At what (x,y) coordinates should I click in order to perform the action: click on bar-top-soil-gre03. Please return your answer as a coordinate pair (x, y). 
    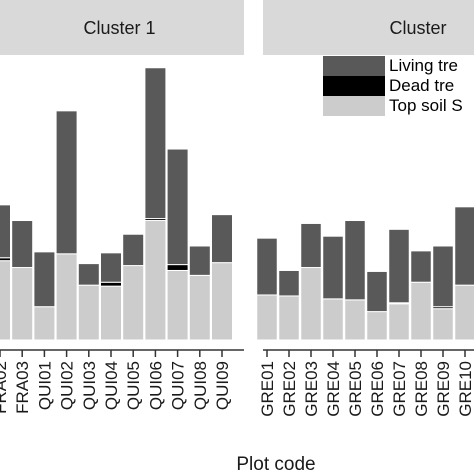
    Looking at the image, I should click on (311, 304).